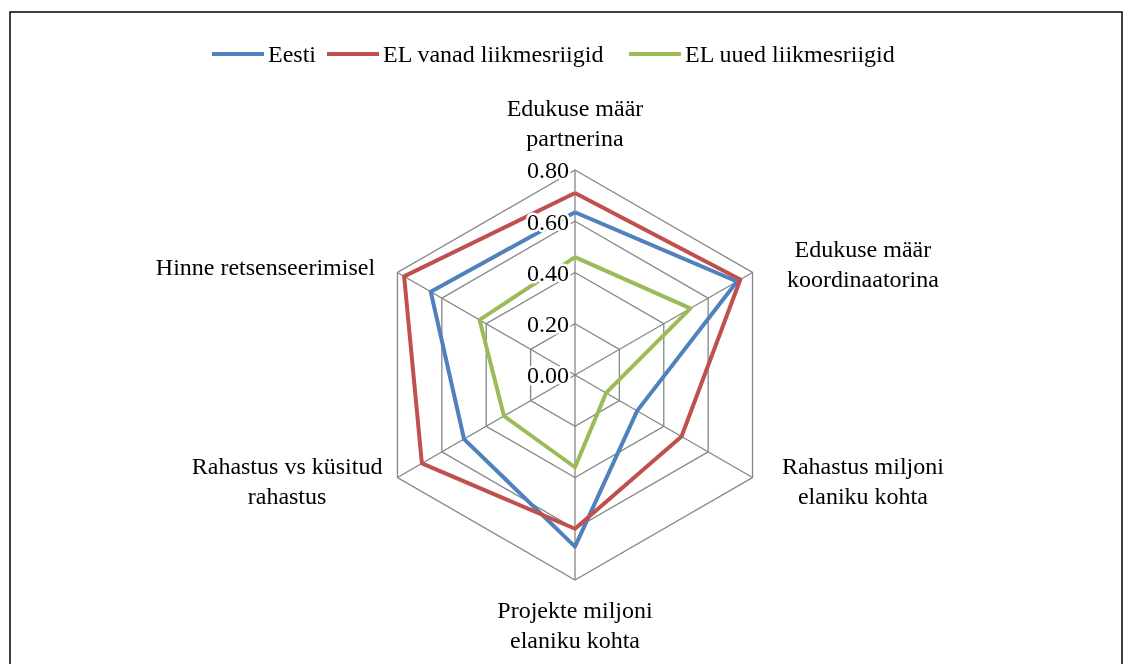 Image resolution: width=1132 pixels, height=664 pixels. Describe the element at coordinates (575, 625) in the screenshot. I see `spoke-label: Projekte miljoni elaniku kohta` at that location.